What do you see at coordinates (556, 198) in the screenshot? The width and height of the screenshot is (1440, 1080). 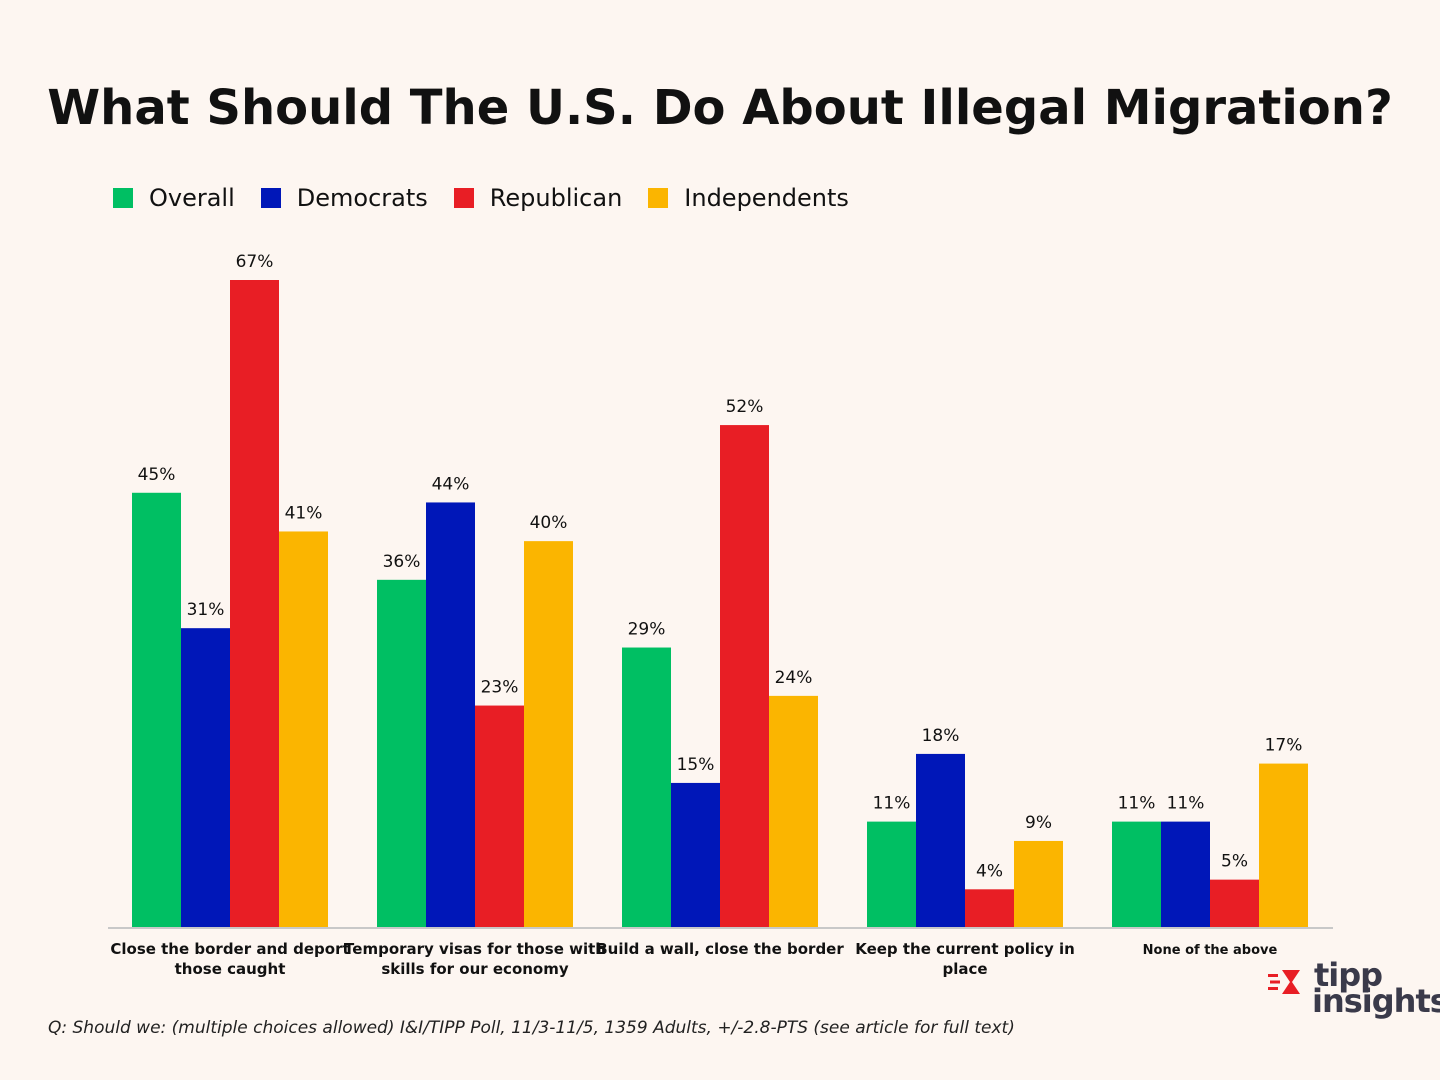 I see `legend-label-republican: Republican` at bounding box center [556, 198].